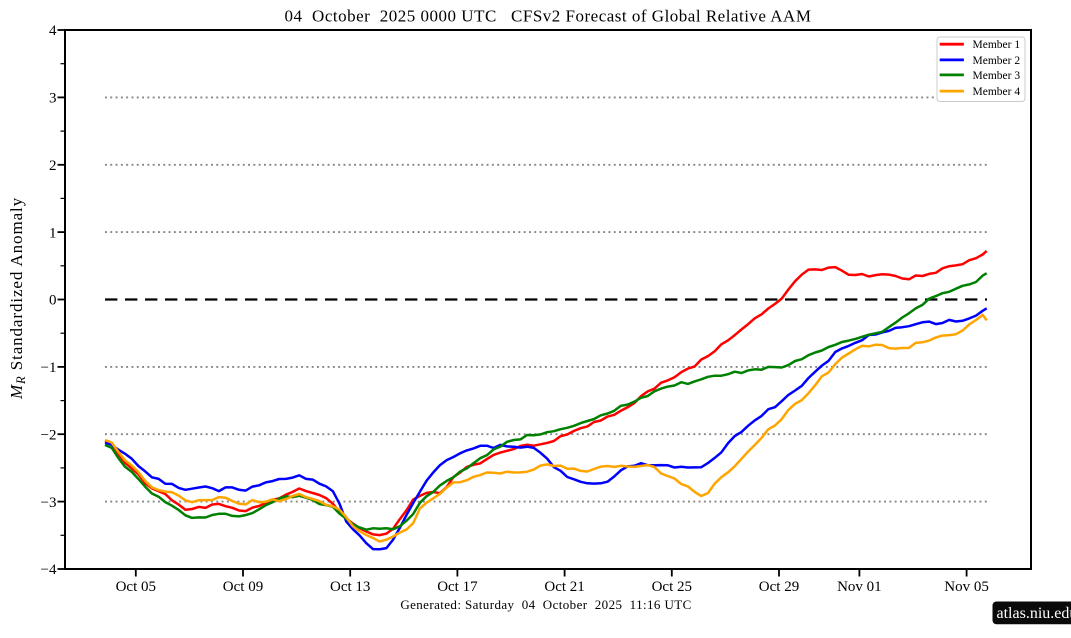 The width and height of the screenshot is (1071, 638). I want to click on svg-text: Oct 29, so click(779, 587).